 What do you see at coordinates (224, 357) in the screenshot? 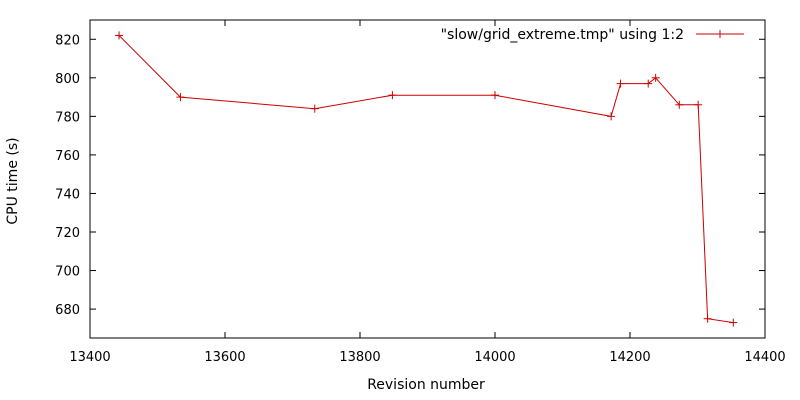
I see `x-tick-label: 13600` at bounding box center [224, 357].